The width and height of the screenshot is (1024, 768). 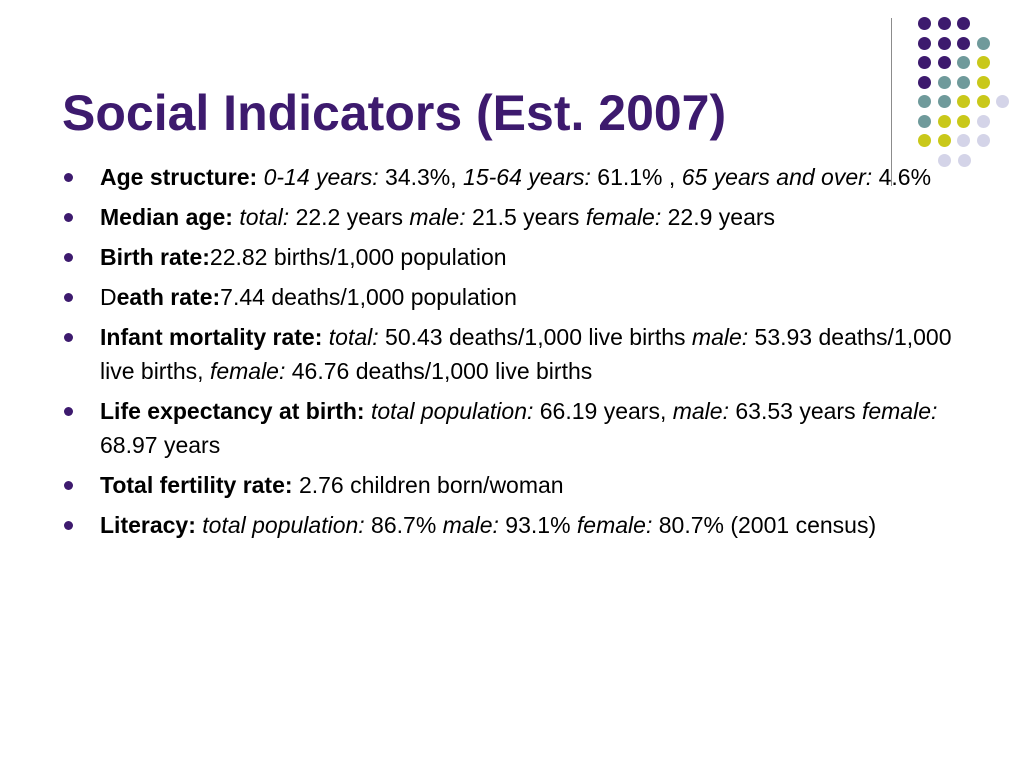 What do you see at coordinates (199, 485) in the screenshot?
I see `bullet-label: Total fertility rate:` at bounding box center [199, 485].